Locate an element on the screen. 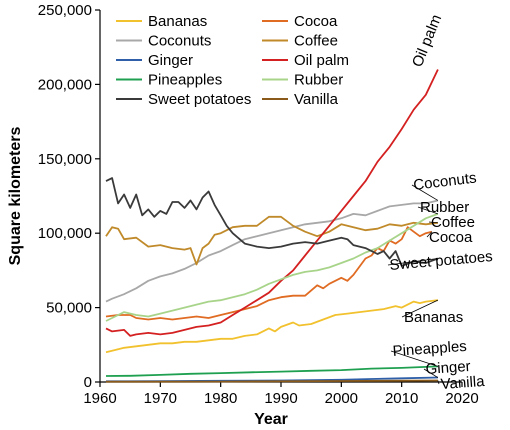 This screenshot has width=510, height=430. legend-item-coconuts: Coconuts is located at coordinates (163, 41).